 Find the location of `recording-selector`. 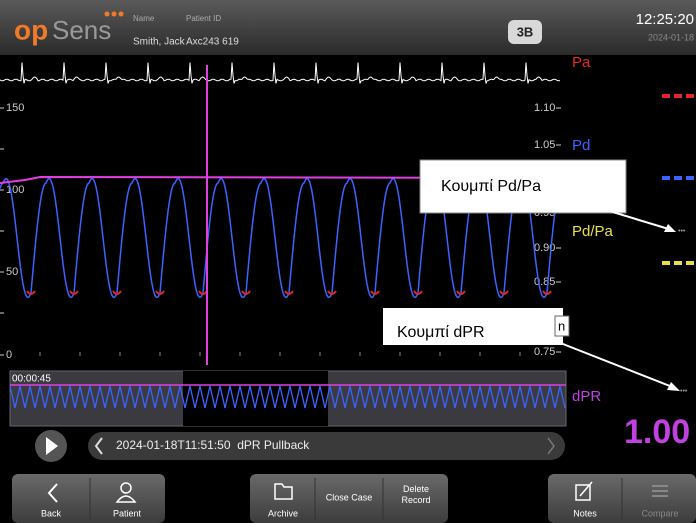

recording-selector is located at coordinates (326, 446).